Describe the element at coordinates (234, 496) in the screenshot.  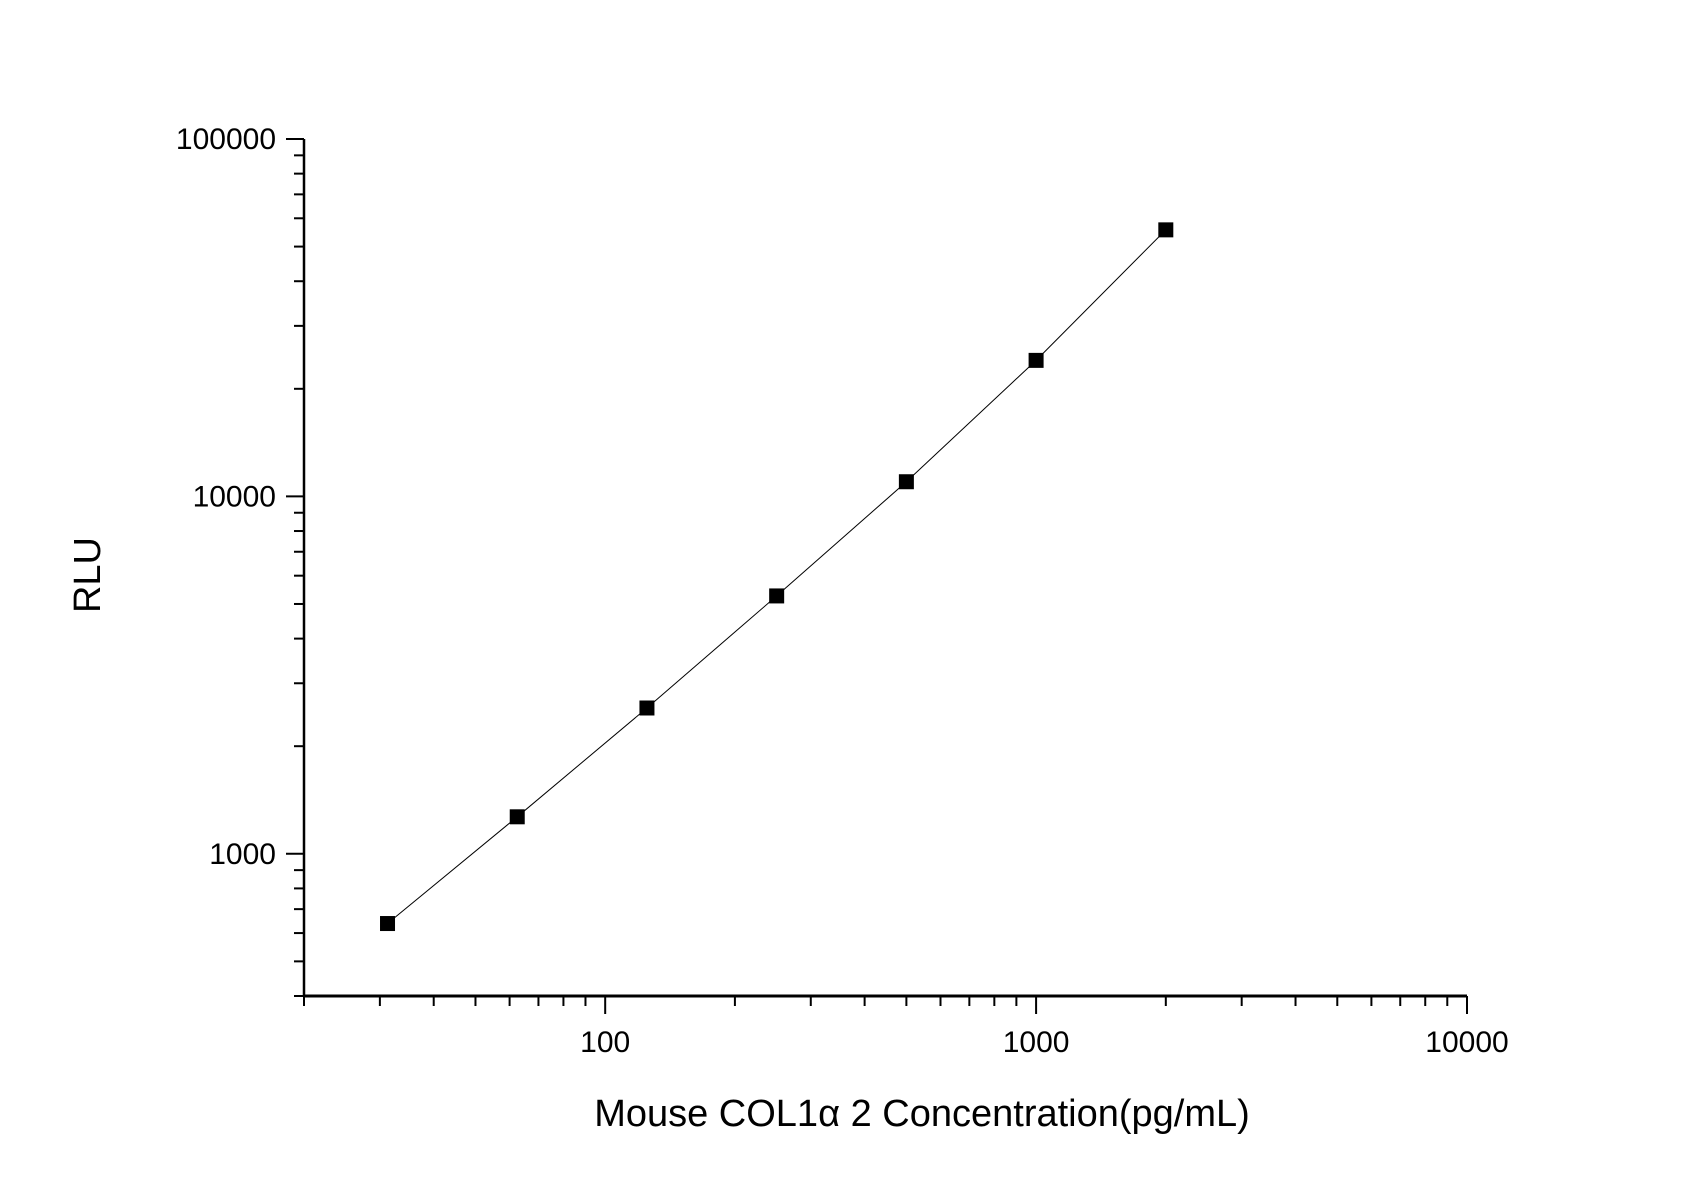
I see `y-tick-label: 10000` at that location.